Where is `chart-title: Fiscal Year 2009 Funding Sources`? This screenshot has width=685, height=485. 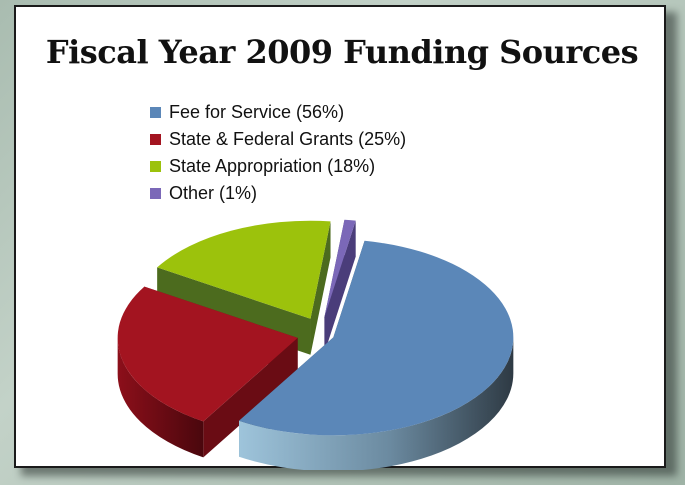 chart-title: Fiscal Year 2009 Funding Sources is located at coordinates (342, 52).